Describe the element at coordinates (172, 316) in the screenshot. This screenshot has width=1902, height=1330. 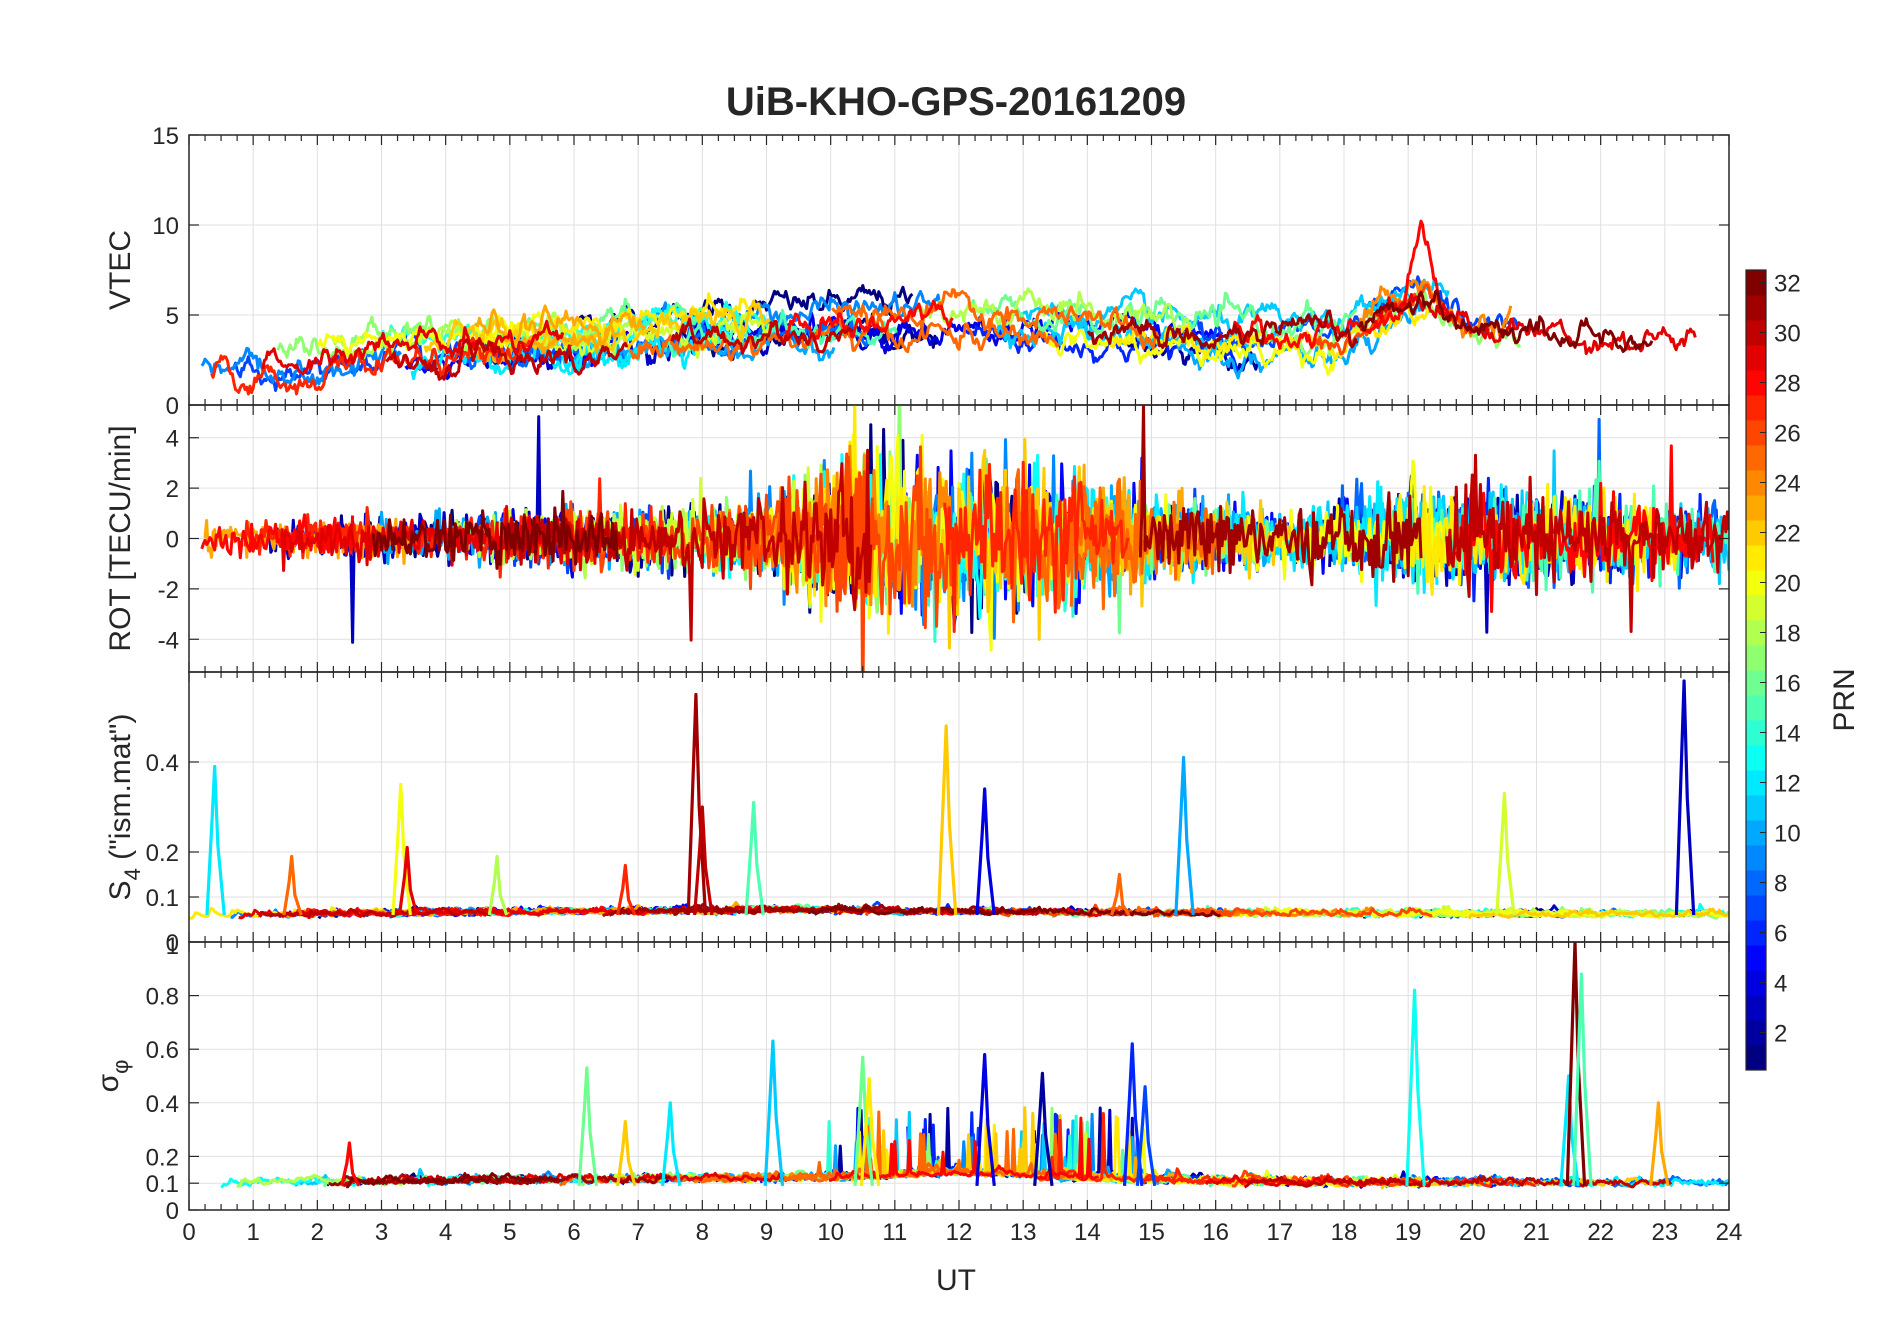
I see `y-tick-label: 5` at that location.